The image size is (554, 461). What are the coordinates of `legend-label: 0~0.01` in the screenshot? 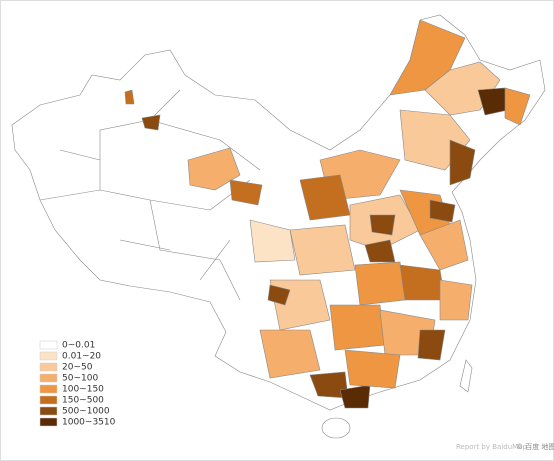 It's located at (78, 346).